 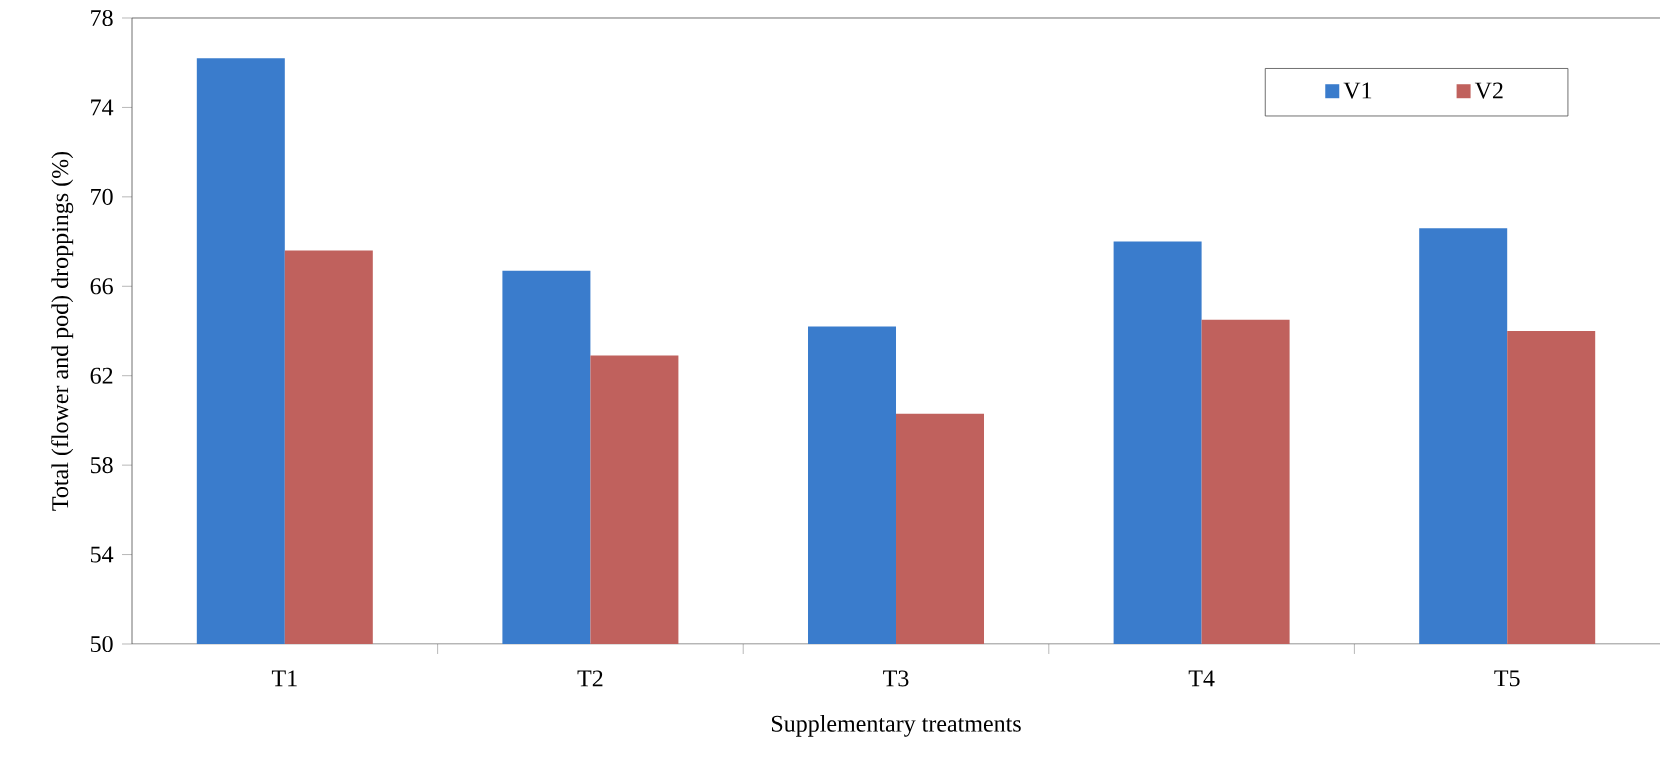 I want to click on y-tick-label: 50, so click(x=101, y=644).